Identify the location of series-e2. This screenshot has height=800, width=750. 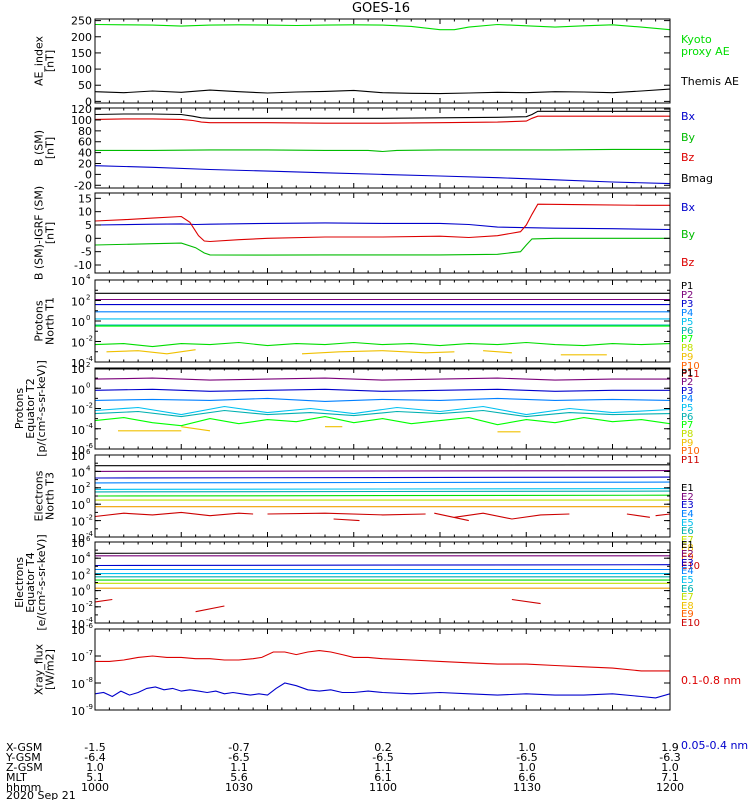
(382, 471).